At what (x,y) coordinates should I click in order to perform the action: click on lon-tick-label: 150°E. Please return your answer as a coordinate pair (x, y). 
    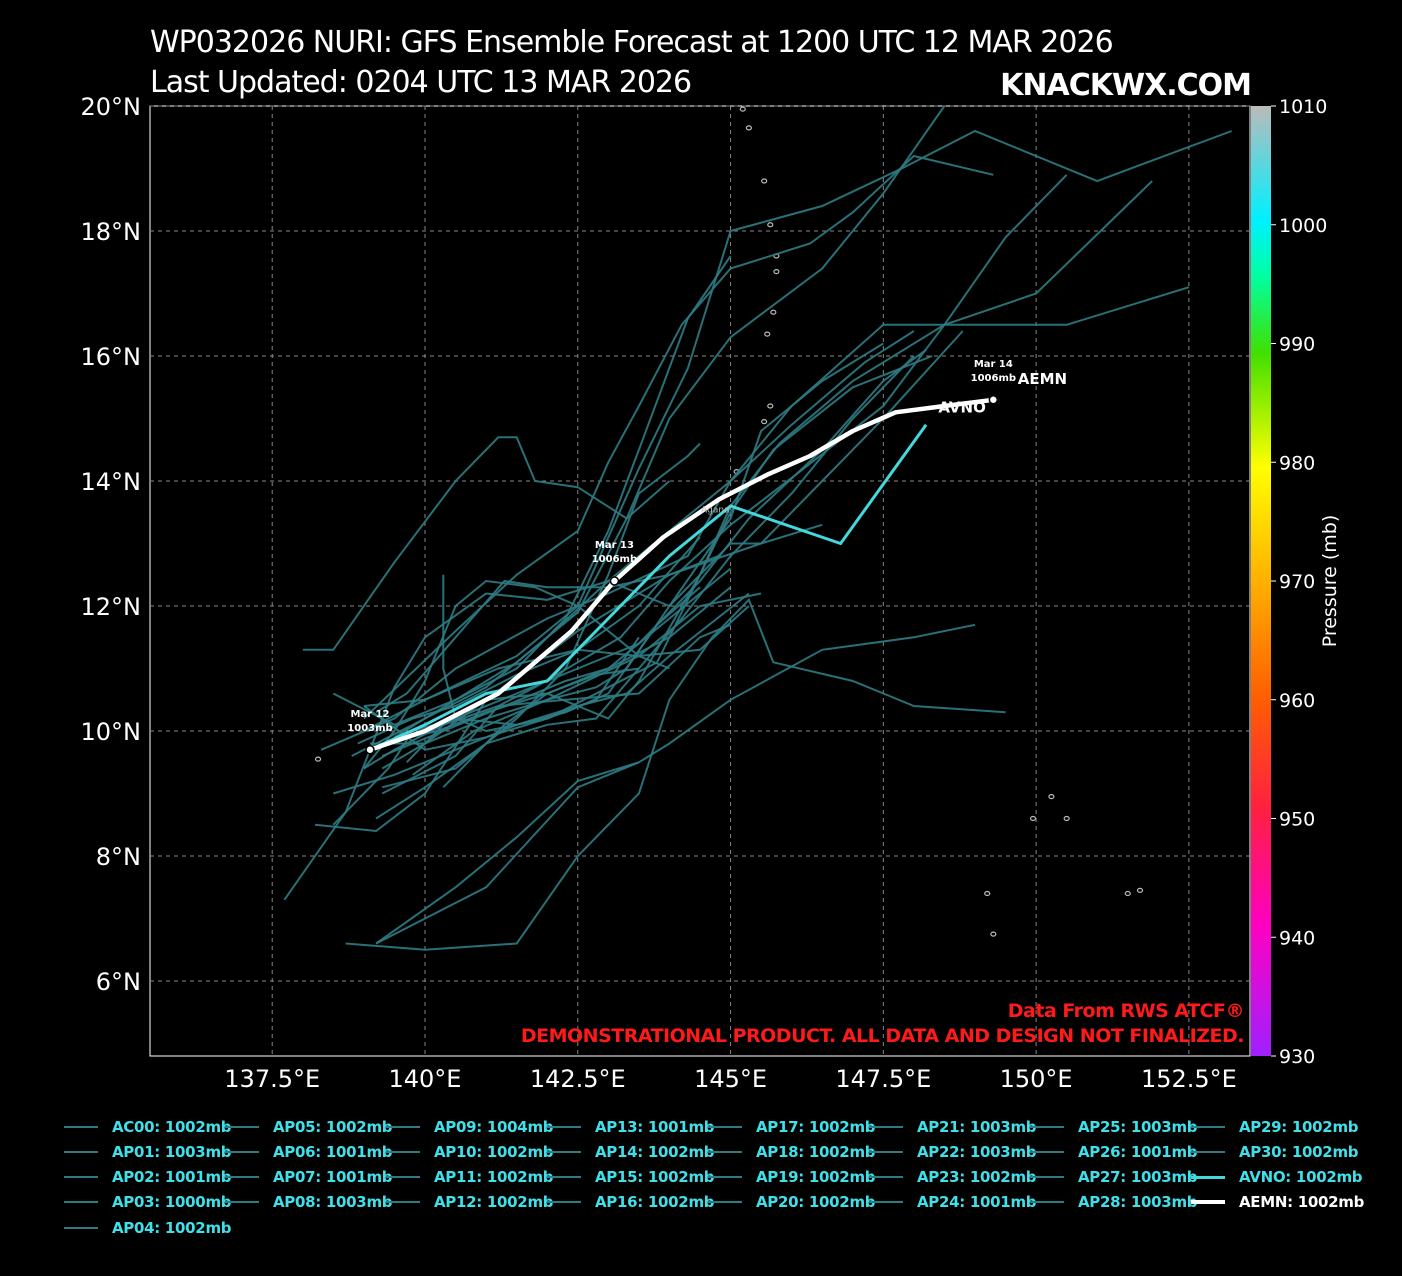
    Looking at the image, I should click on (1036, 1079).